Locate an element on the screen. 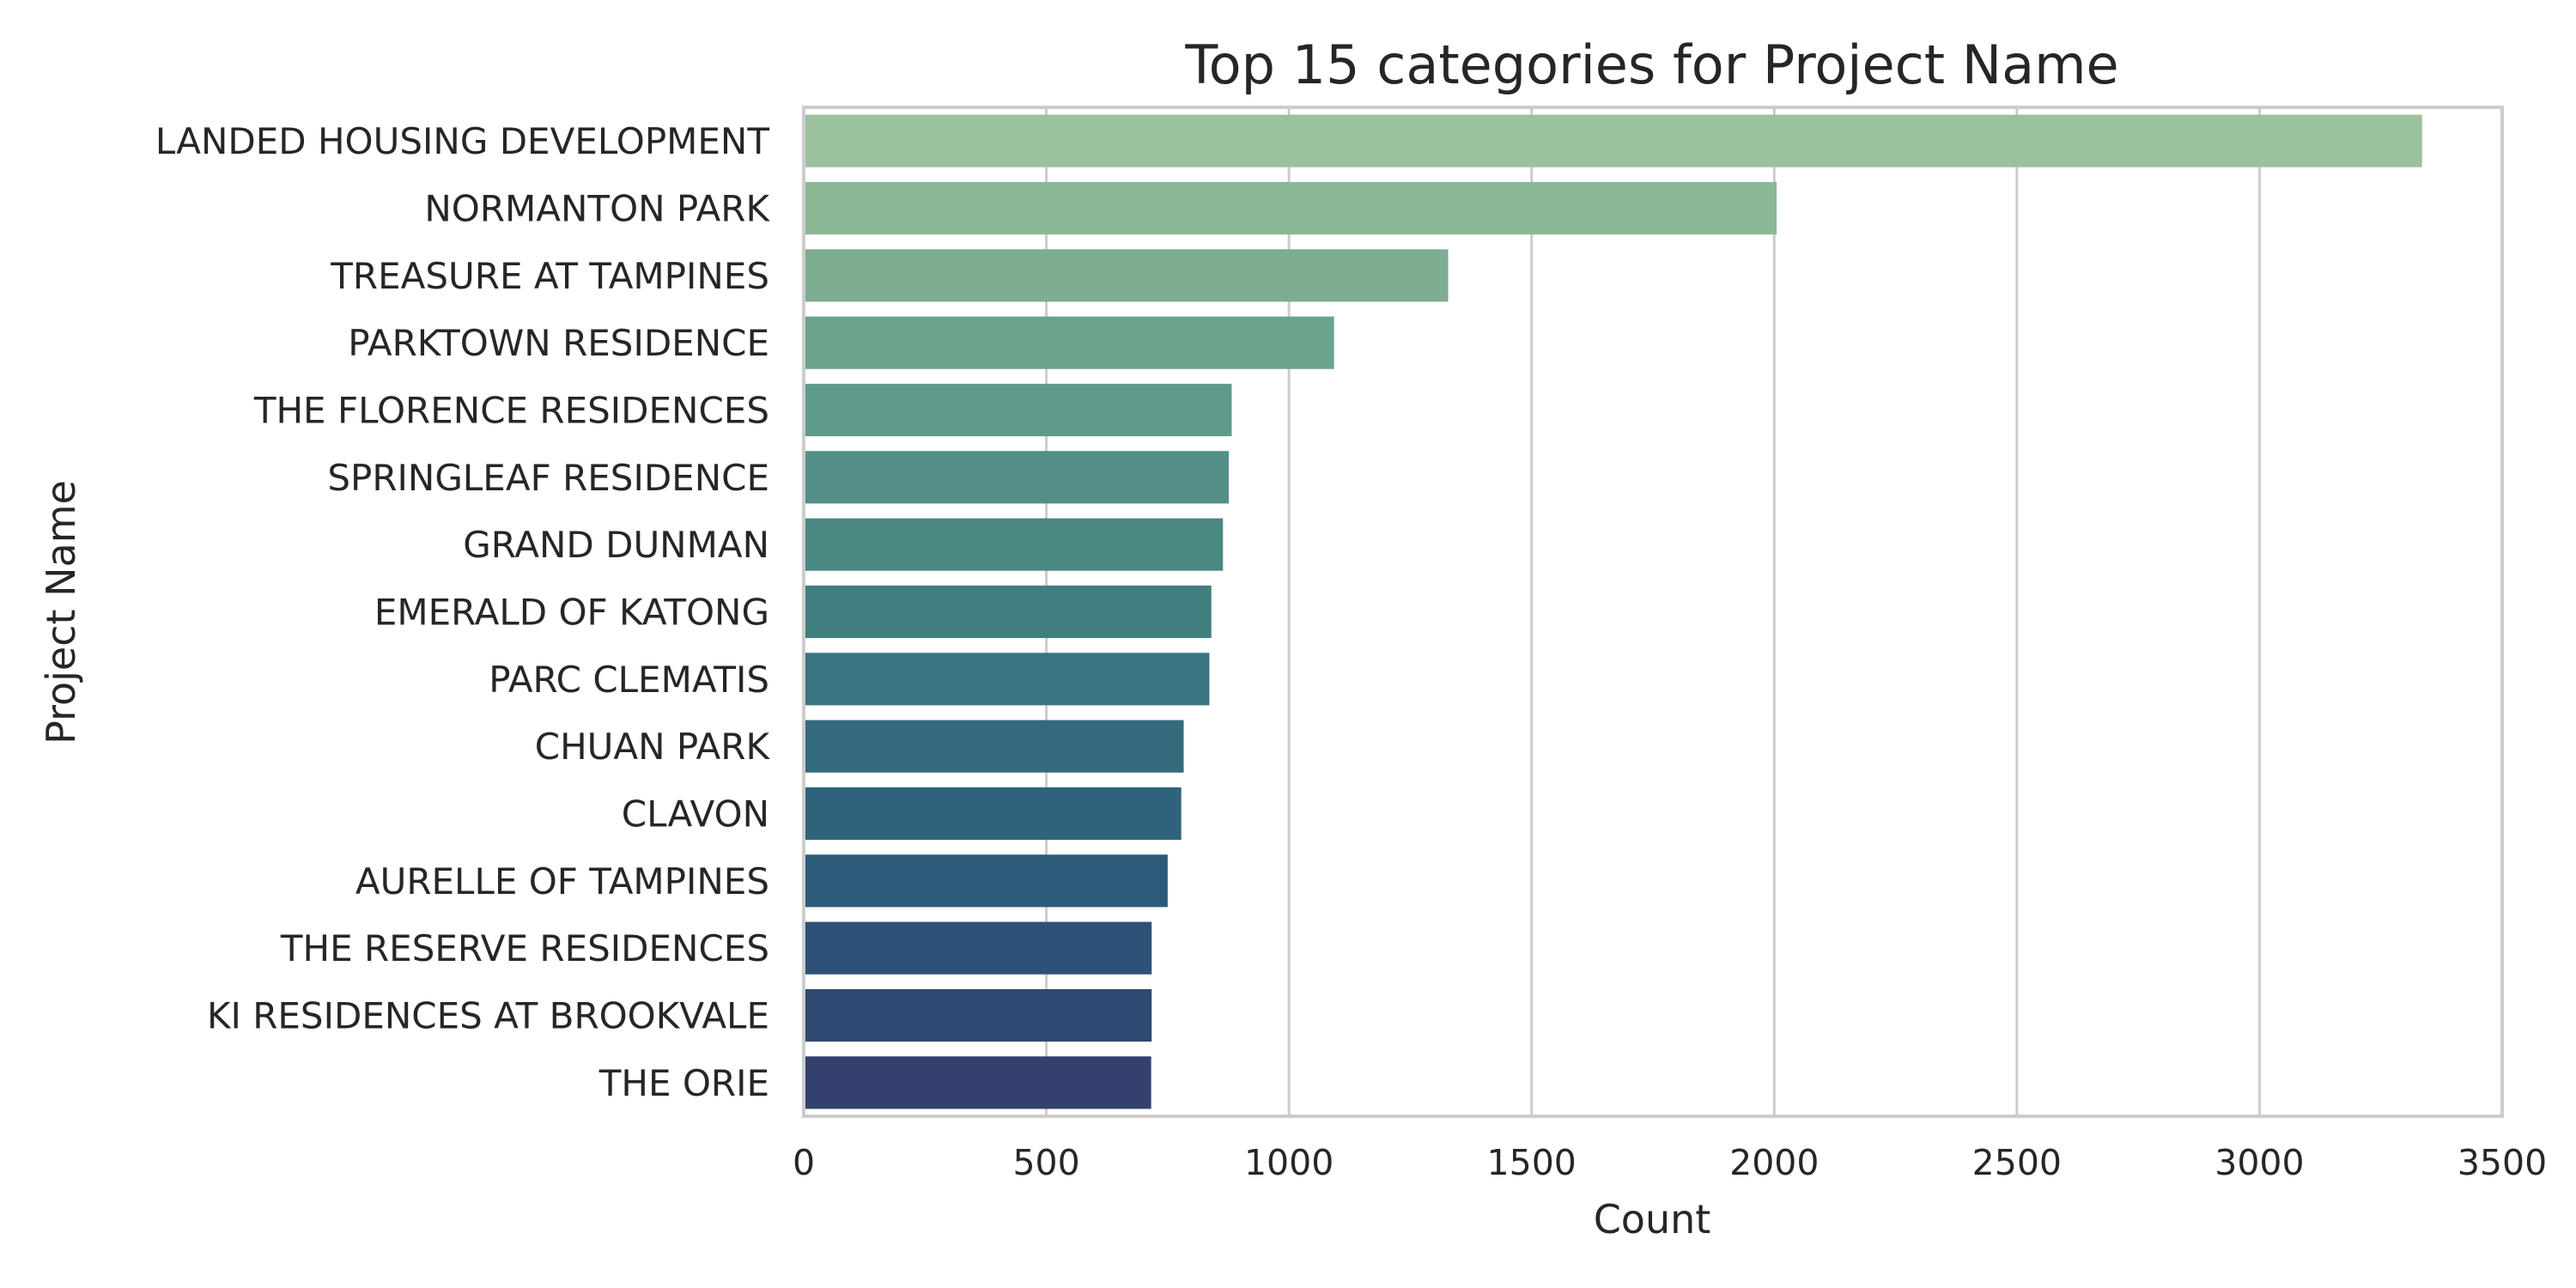 This screenshot has height=1288, width=2576. category-label: THE FLORENCE RESIDENCES is located at coordinates (511, 411).